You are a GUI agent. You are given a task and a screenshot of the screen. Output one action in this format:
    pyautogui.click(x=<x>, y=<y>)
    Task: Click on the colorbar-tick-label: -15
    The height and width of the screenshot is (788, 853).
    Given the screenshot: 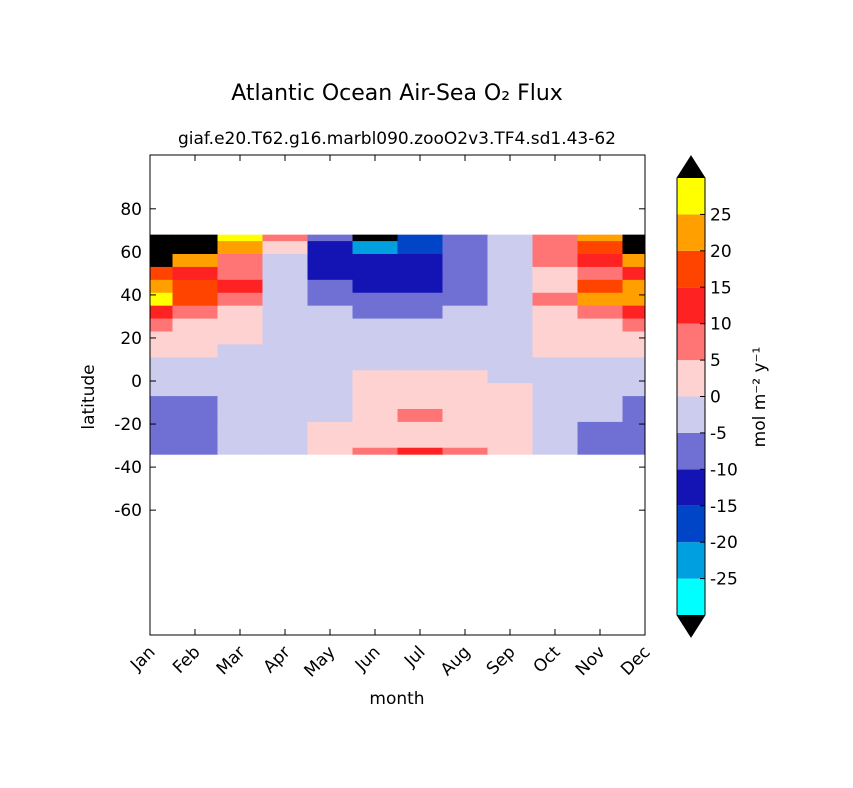 What is the action you would take?
    pyautogui.click(x=724, y=507)
    